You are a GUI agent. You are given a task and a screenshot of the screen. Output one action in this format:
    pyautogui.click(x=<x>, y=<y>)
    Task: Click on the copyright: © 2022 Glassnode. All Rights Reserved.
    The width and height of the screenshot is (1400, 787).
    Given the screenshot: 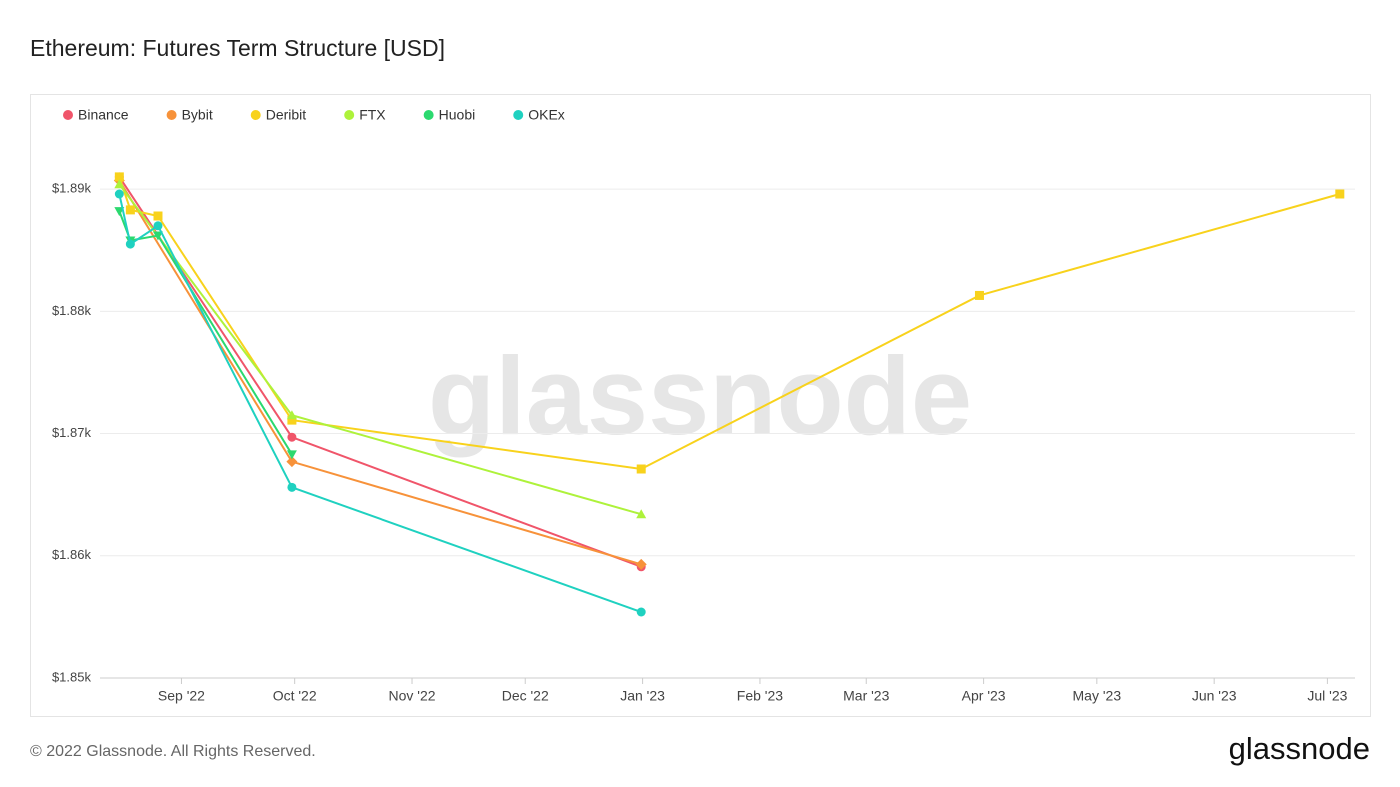 What is the action you would take?
    pyautogui.click(x=173, y=751)
    